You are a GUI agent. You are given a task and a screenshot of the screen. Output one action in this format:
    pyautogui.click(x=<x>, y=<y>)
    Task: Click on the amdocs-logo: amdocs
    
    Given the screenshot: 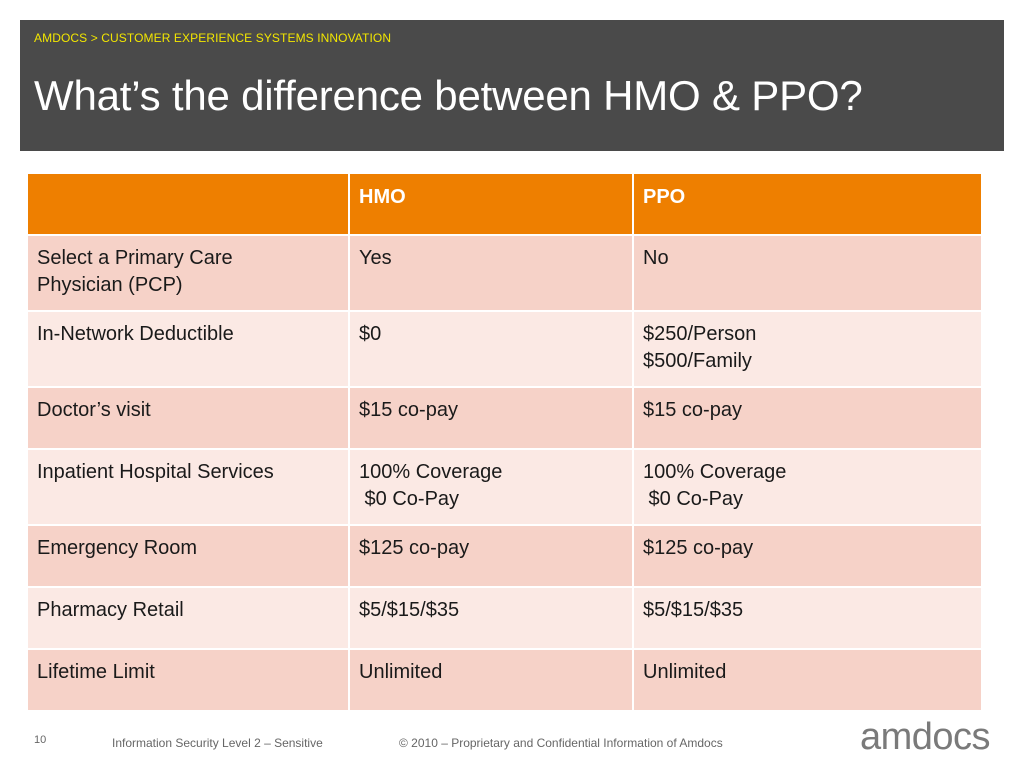 What is the action you would take?
    pyautogui.click(x=925, y=737)
    